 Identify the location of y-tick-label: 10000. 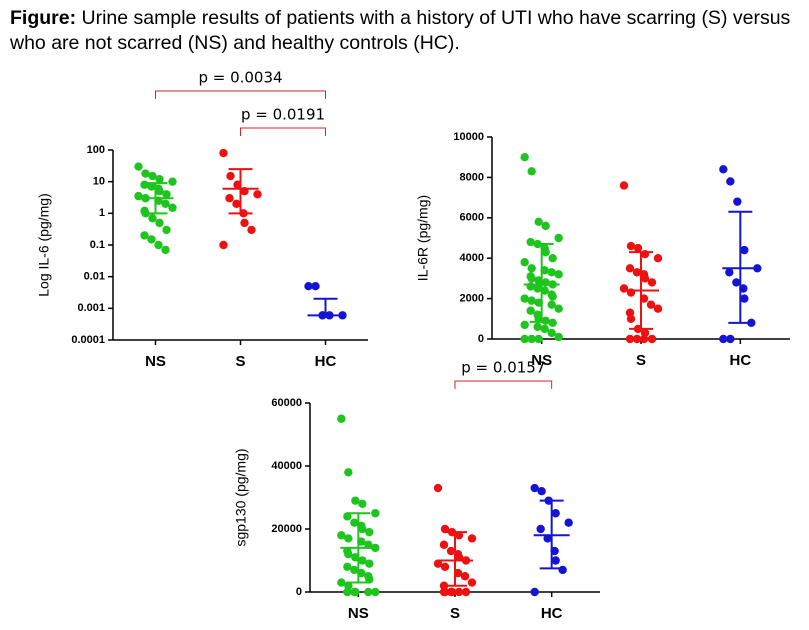
(468, 137).